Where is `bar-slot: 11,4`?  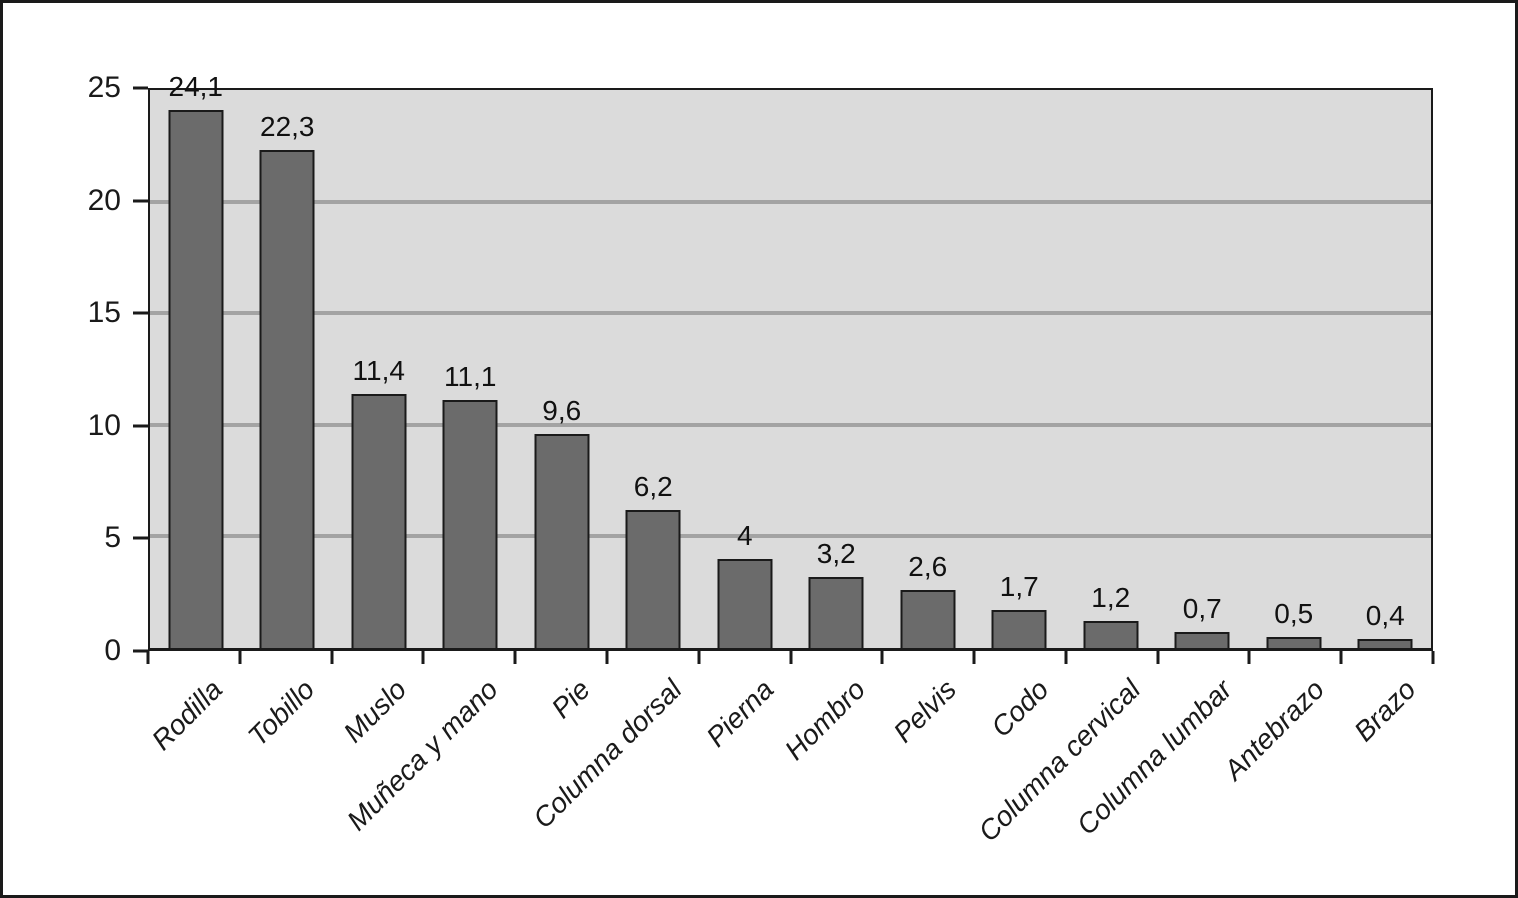
bar-slot: 11,4 is located at coordinates (379, 369).